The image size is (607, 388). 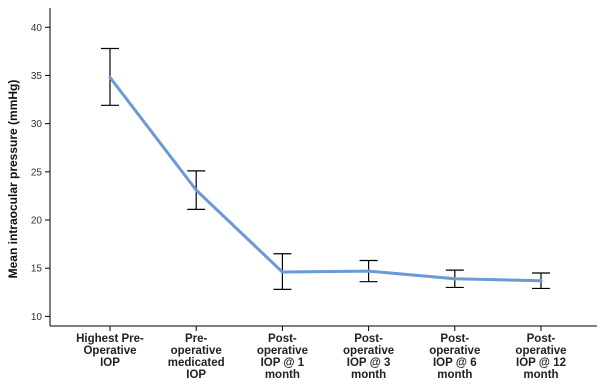 What do you see at coordinates (37, 124) in the screenshot?
I see `y-tick-label: 30` at bounding box center [37, 124].